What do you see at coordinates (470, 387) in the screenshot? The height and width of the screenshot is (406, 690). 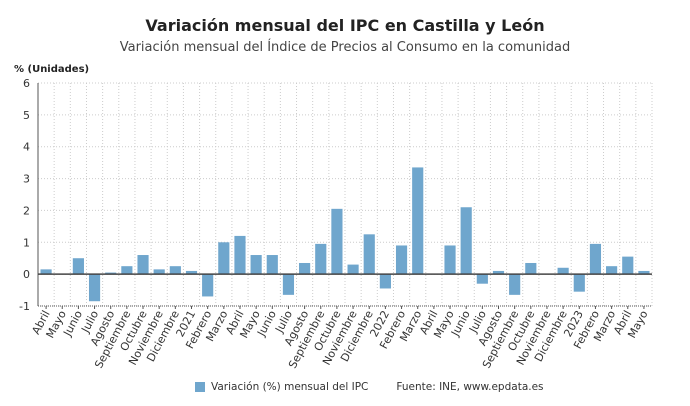 I see `source-text: Fuente: INE, www.epdata.es` at bounding box center [470, 387].